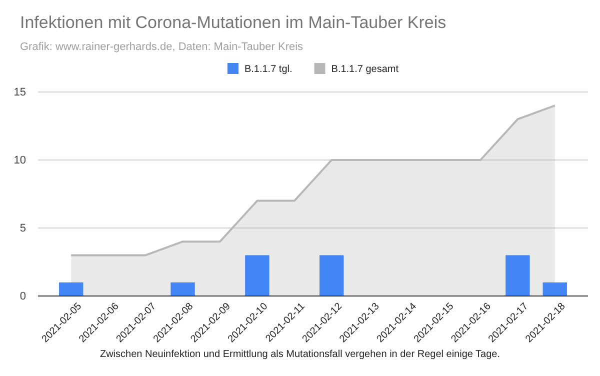  Describe the element at coordinates (300, 354) in the screenshot. I see `text: Zwischen Neuinfektion und Ermittlung als Mutationsfall vergehen in der Regel einige Tage.` at that location.